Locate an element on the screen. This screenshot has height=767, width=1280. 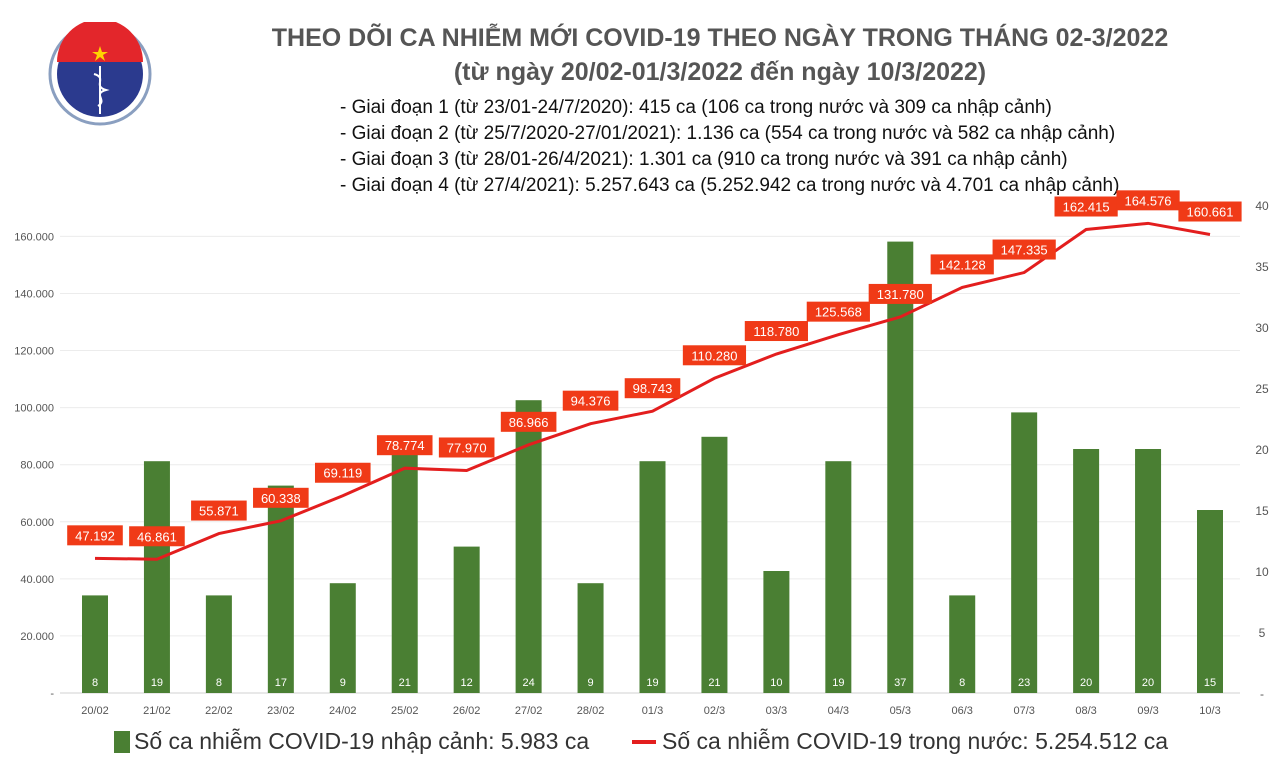
x-tick-label: 25/02 is located at coordinates (405, 711).